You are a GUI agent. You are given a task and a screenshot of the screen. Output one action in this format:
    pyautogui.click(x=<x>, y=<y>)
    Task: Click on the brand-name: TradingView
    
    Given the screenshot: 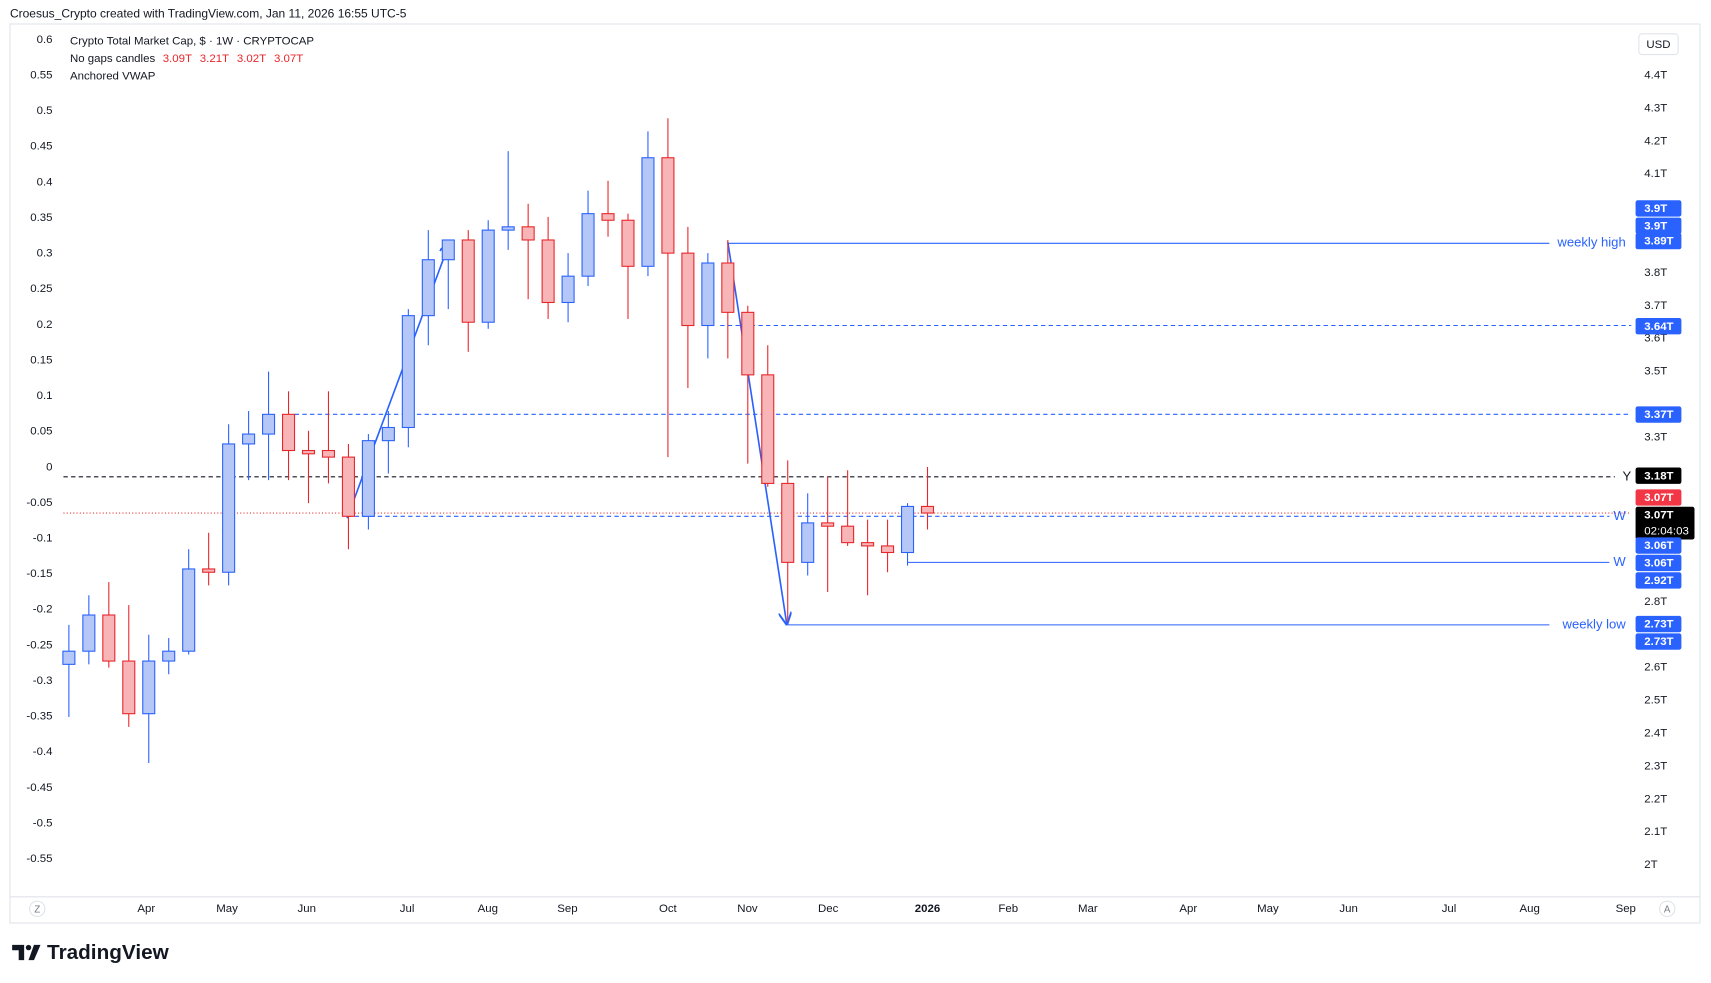 What is the action you would take?
    pyautogui.click(x=108, y=952)
    